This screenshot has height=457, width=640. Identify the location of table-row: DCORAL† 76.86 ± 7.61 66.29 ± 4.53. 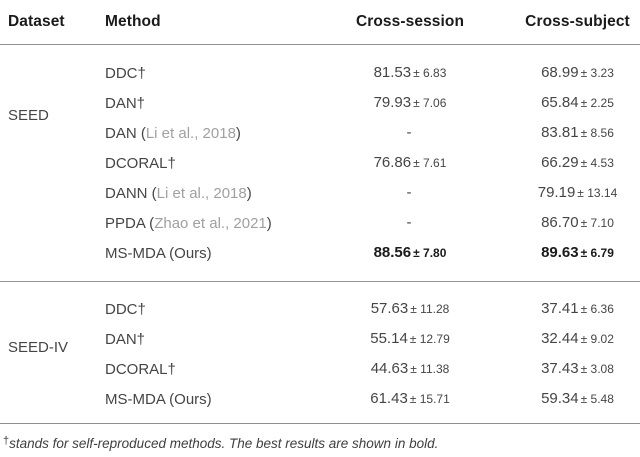
(320, 163).